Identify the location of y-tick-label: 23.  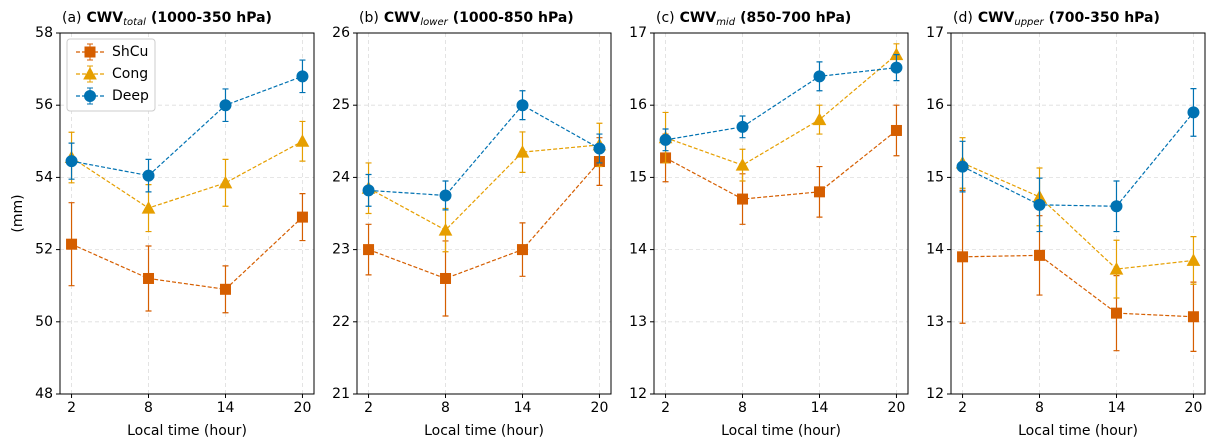
(341, 250).